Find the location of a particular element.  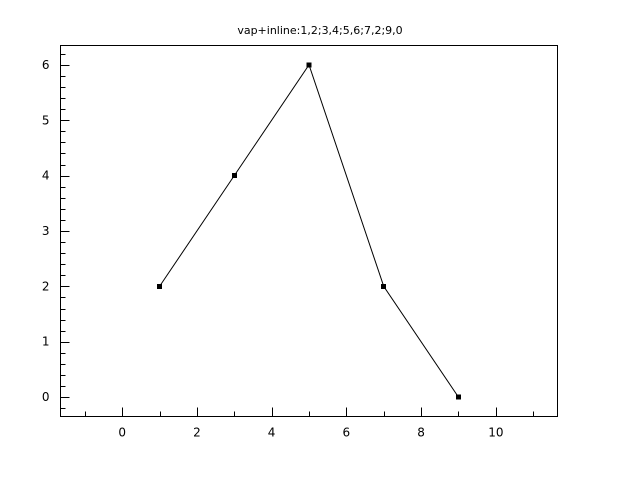

y-tick-label: 5 is located at coordinates (46, 120).